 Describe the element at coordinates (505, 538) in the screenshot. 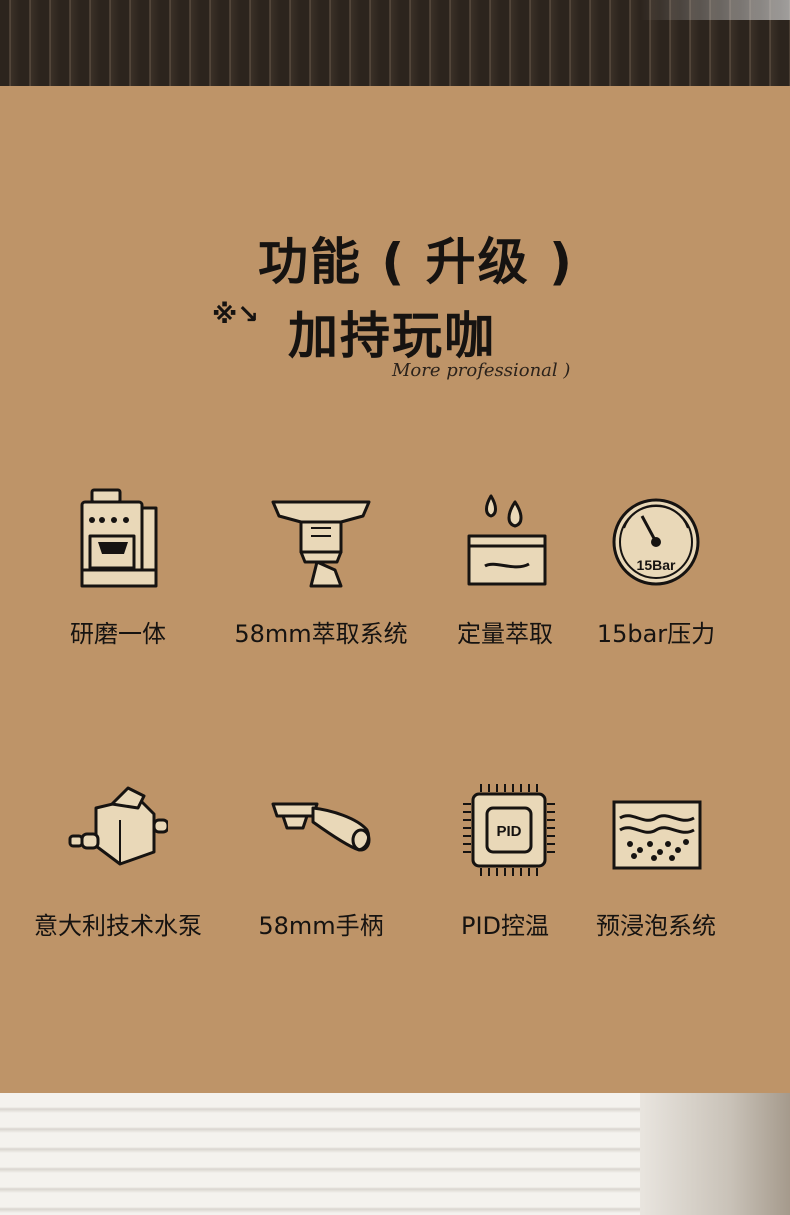

I see `water-drops-container-icon` at that location.